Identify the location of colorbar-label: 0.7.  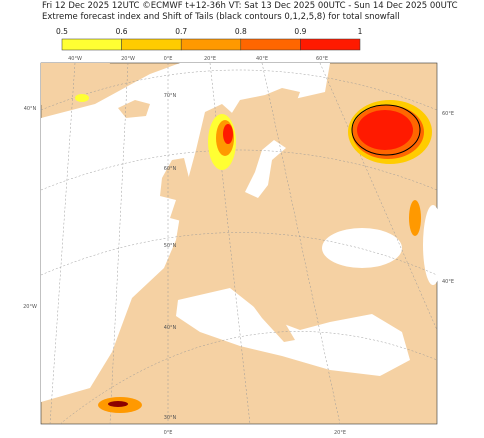
(181, 31).